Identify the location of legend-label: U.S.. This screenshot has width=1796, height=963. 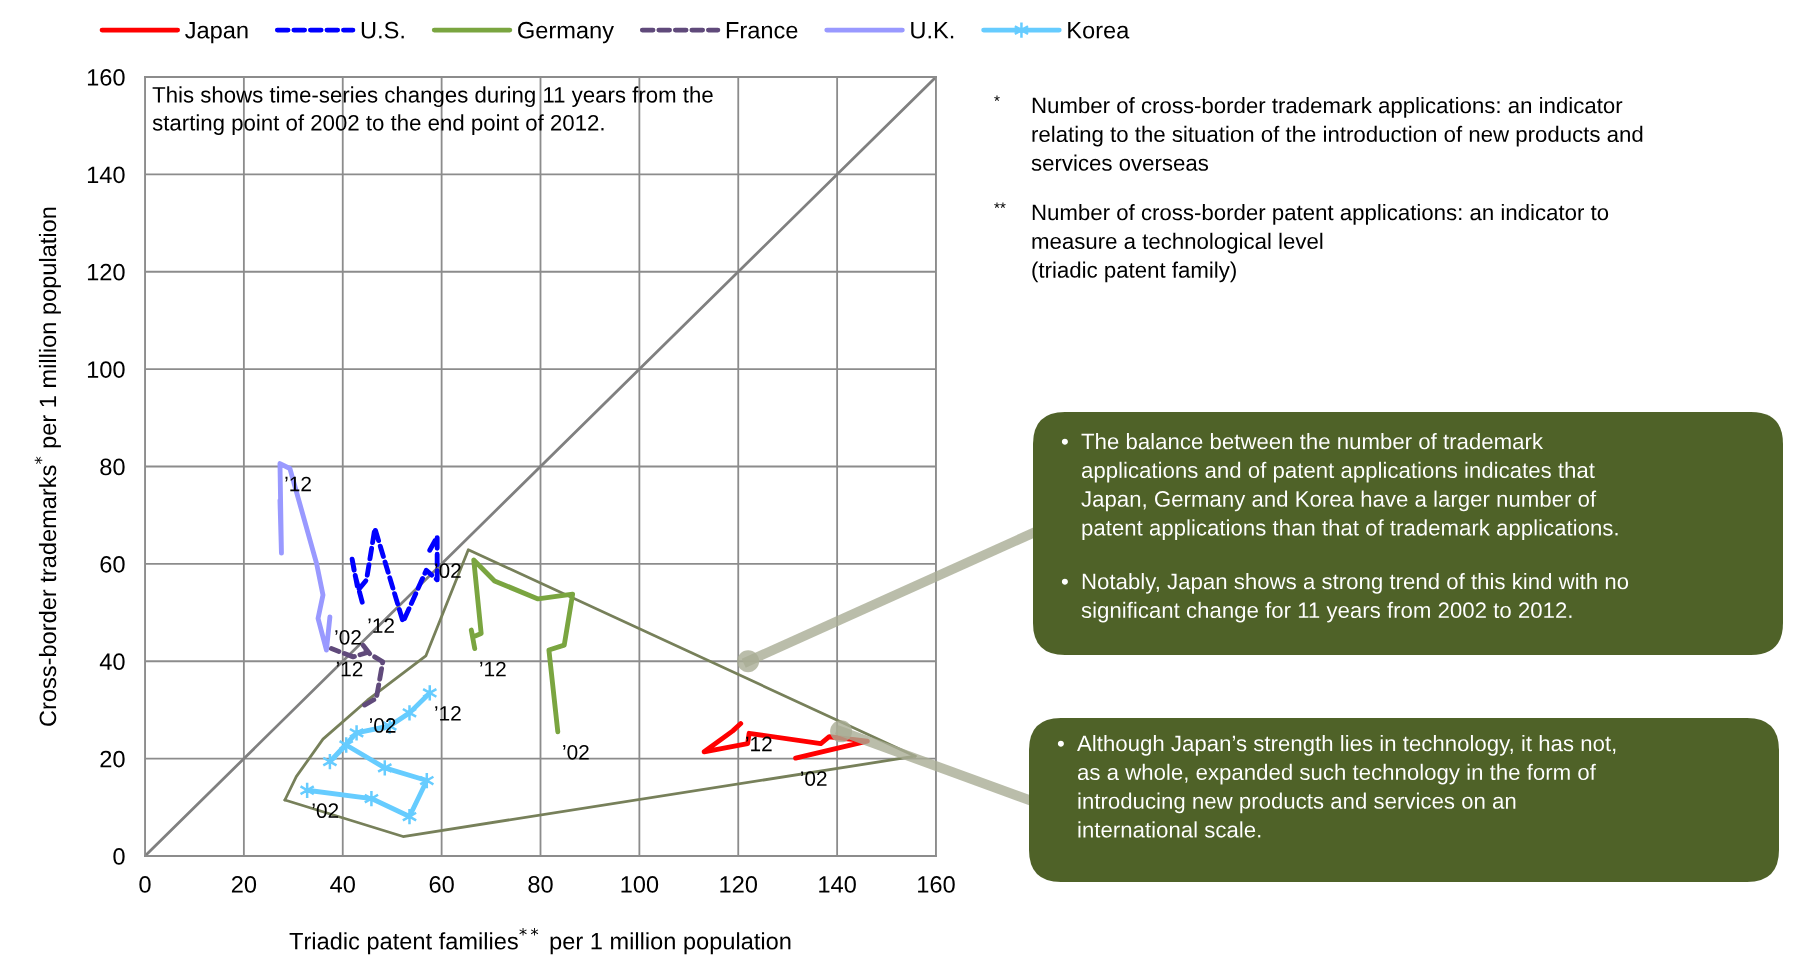
(382, 30).